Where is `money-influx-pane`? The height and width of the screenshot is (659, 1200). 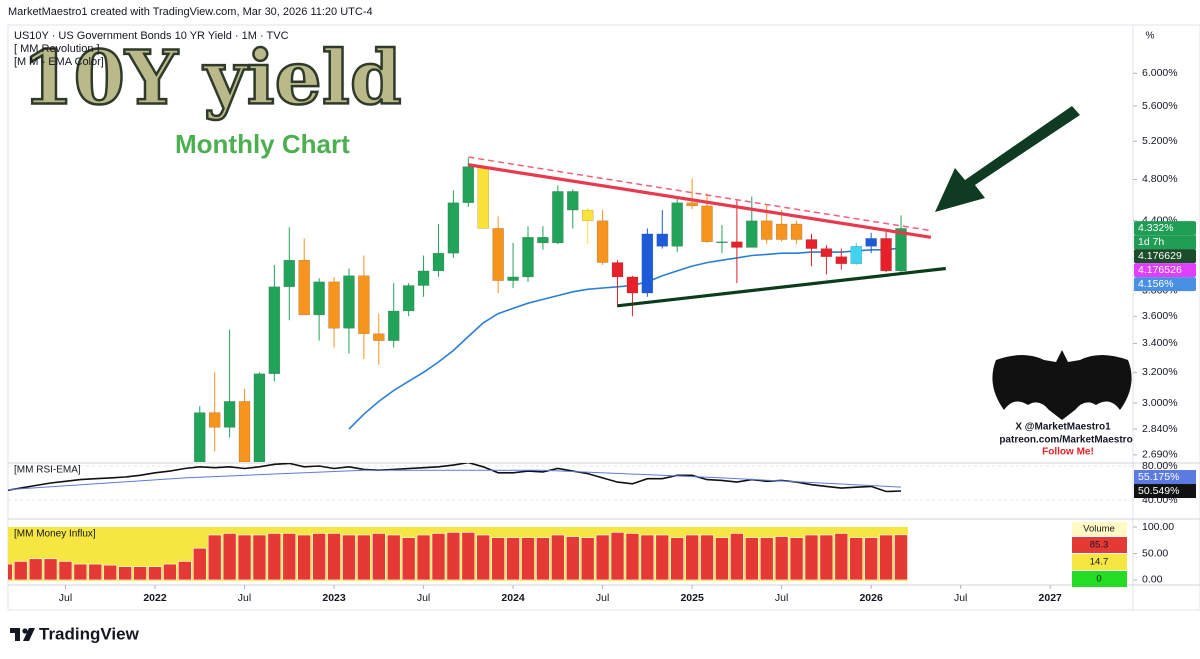 money-influx-pane is located at coordinates (458, 554).